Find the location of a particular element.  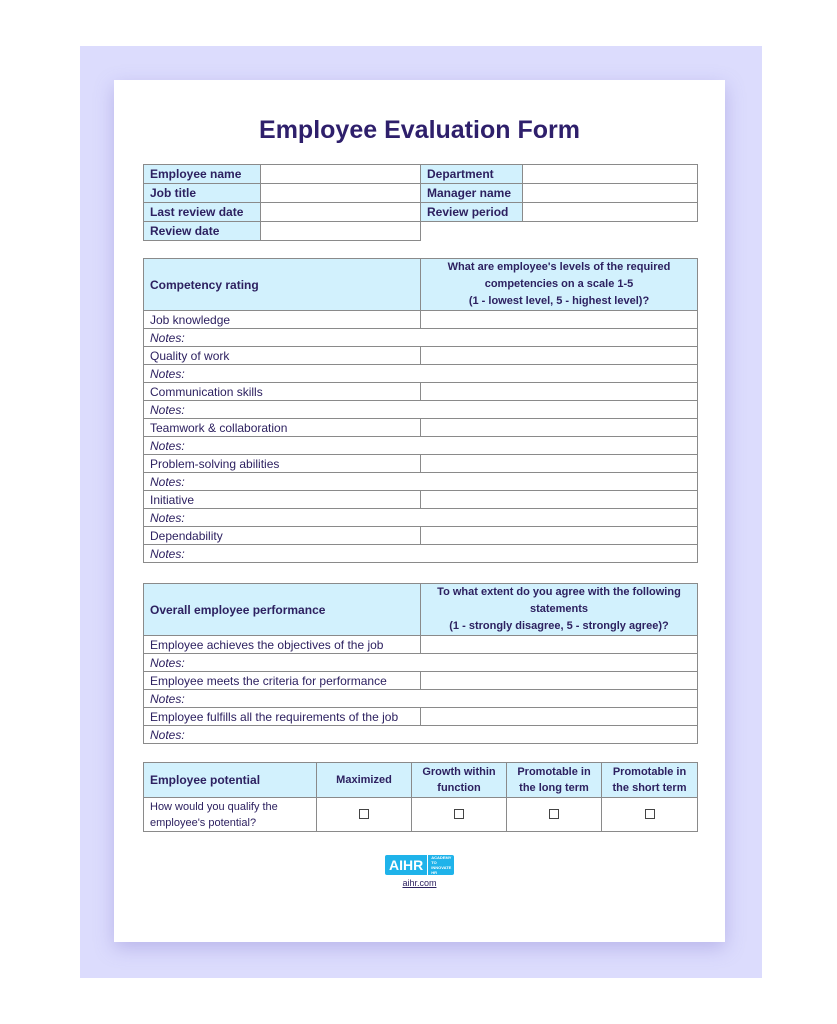

rating-row: Quality of work is located at coordinates (420, 355).